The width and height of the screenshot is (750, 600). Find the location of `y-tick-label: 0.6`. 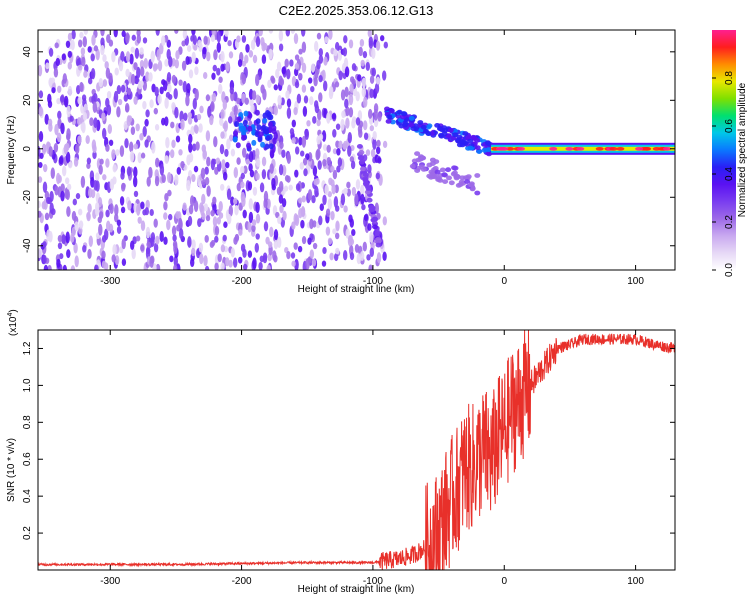

y-tick-label: 0.6 is located at coordinates (27, 459).